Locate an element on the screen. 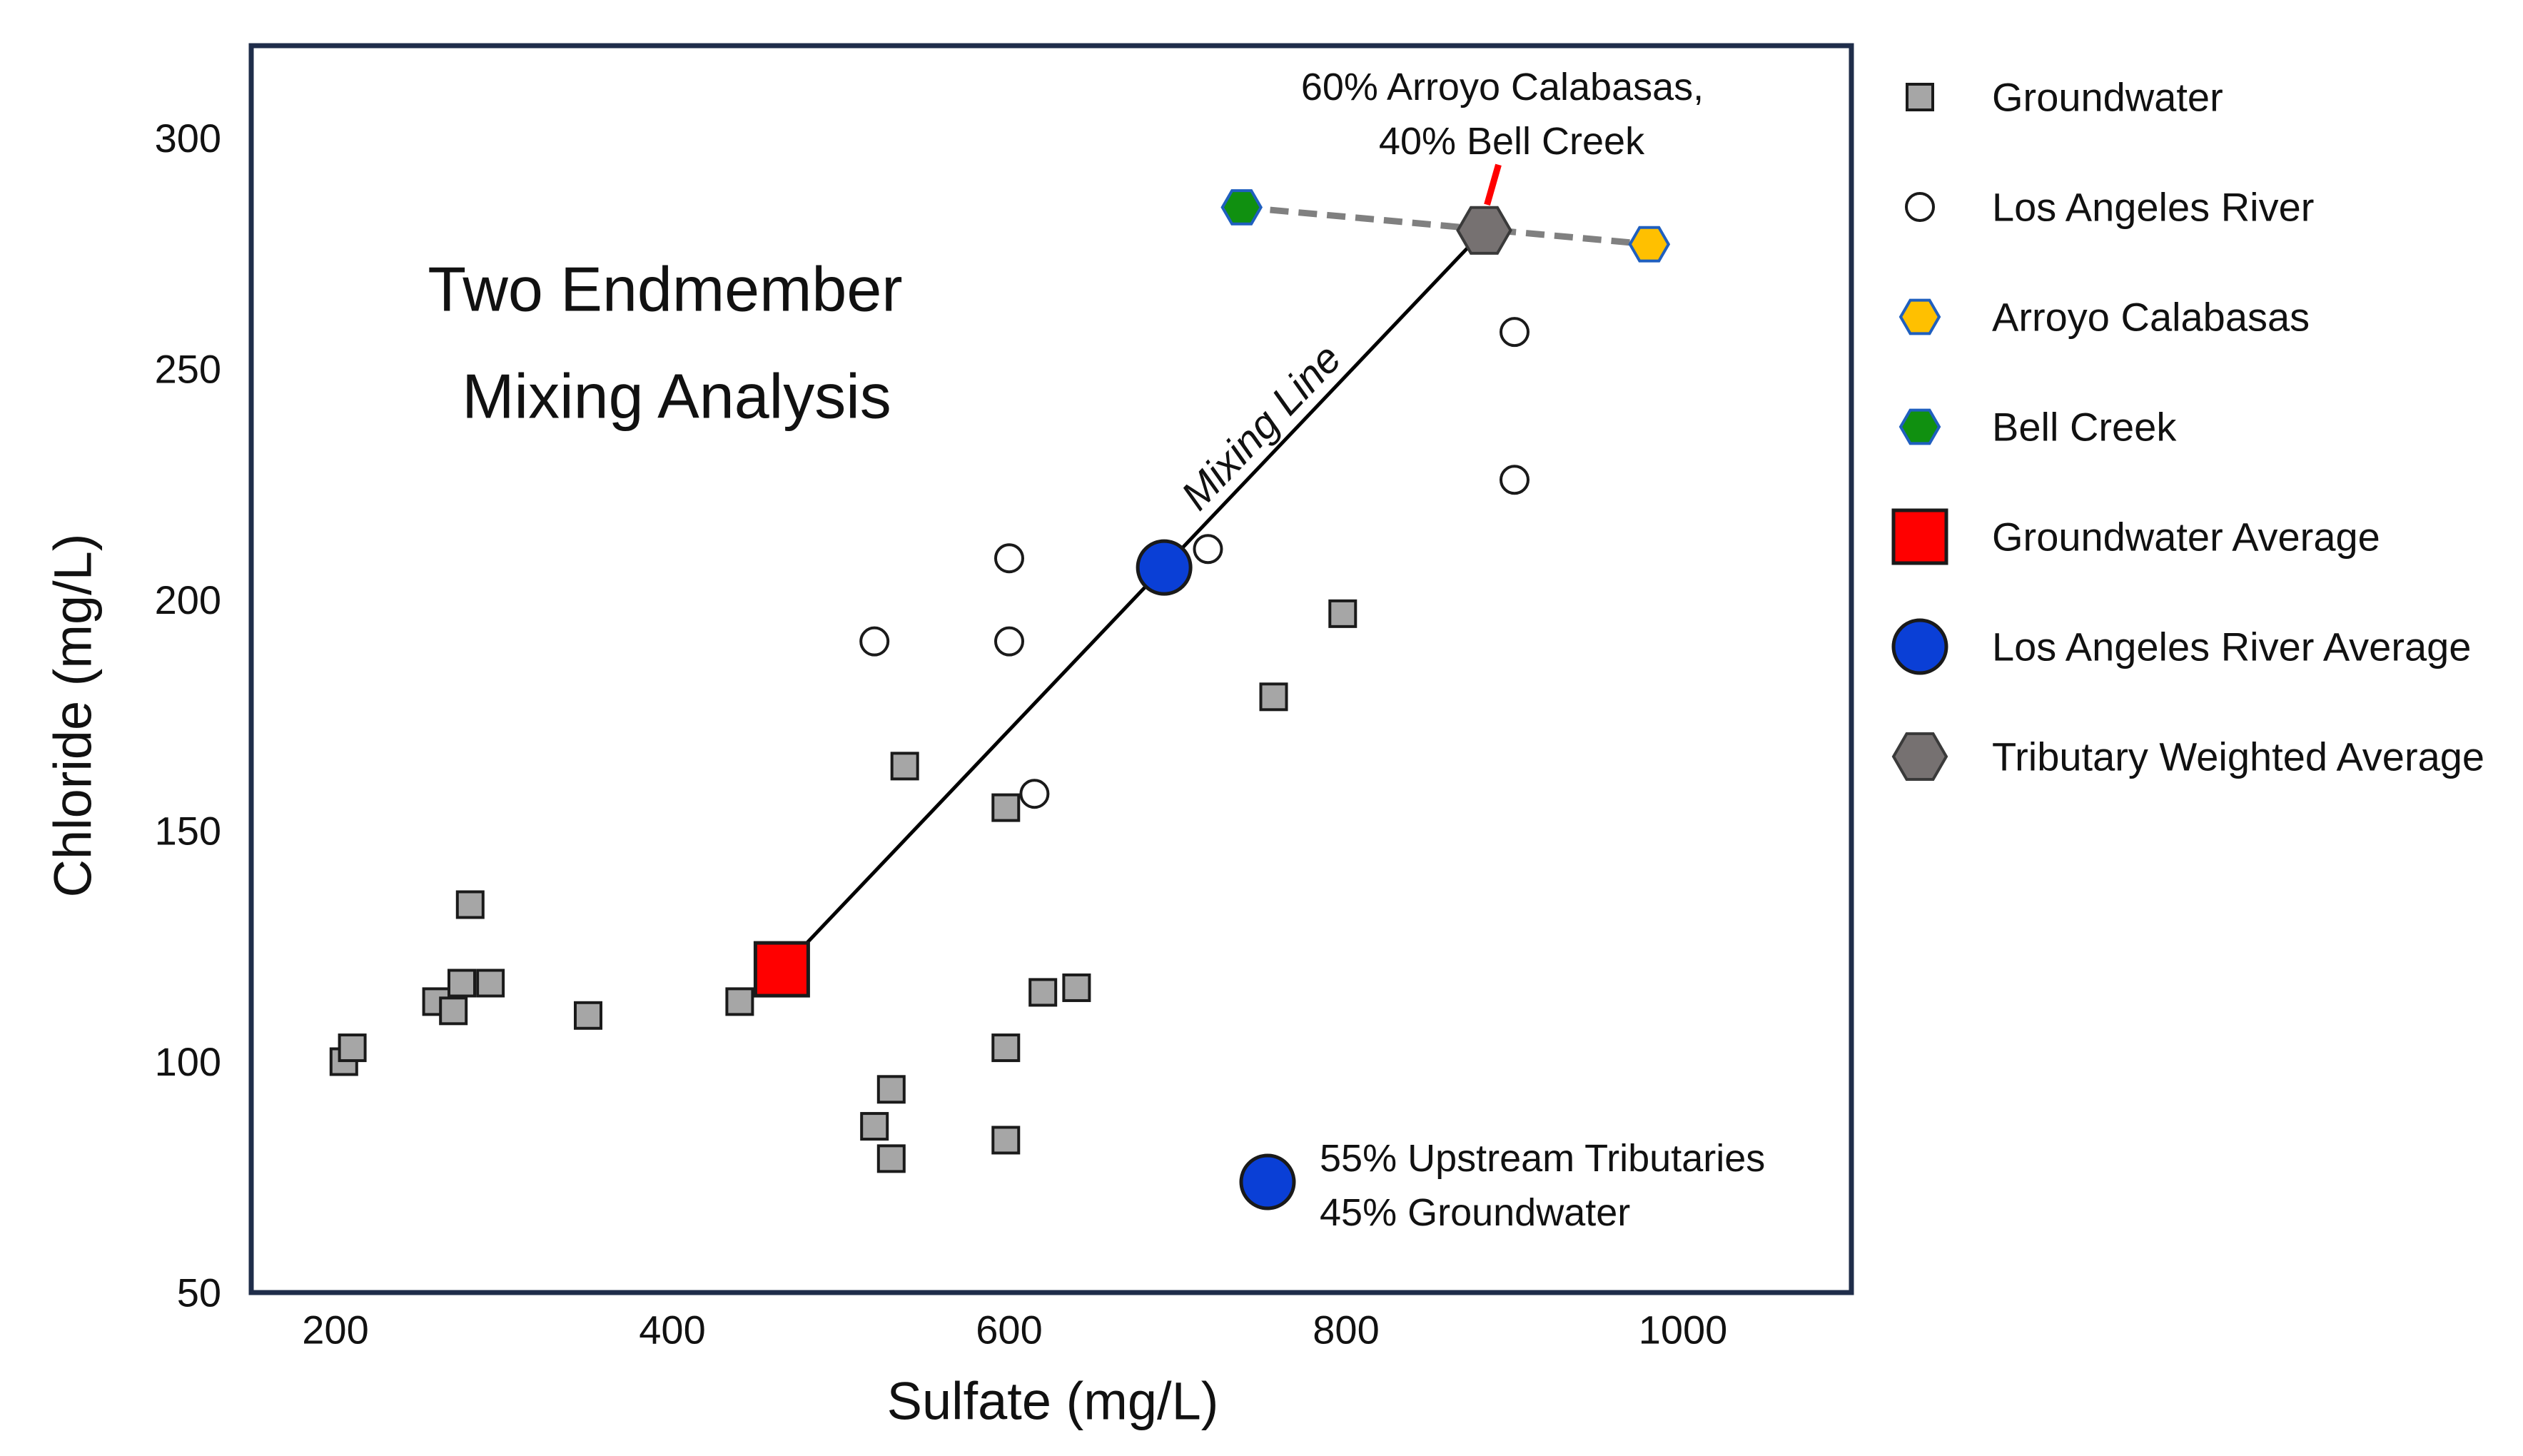  bell-point is located at coordinates (1241, 207).